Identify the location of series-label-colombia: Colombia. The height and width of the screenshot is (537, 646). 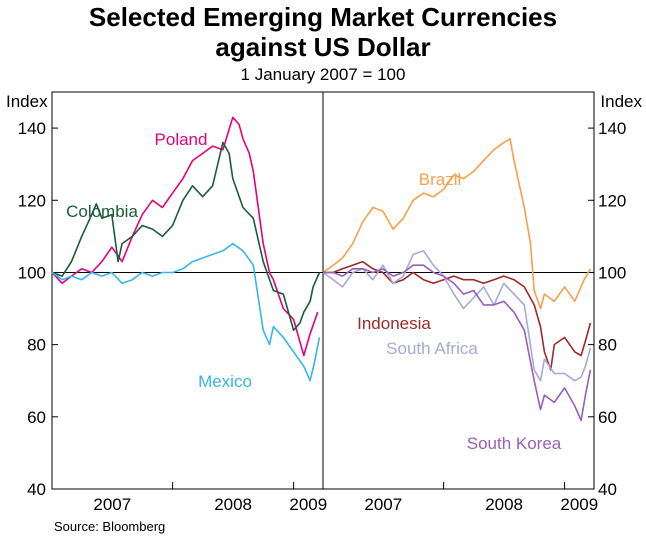
(102, 211).